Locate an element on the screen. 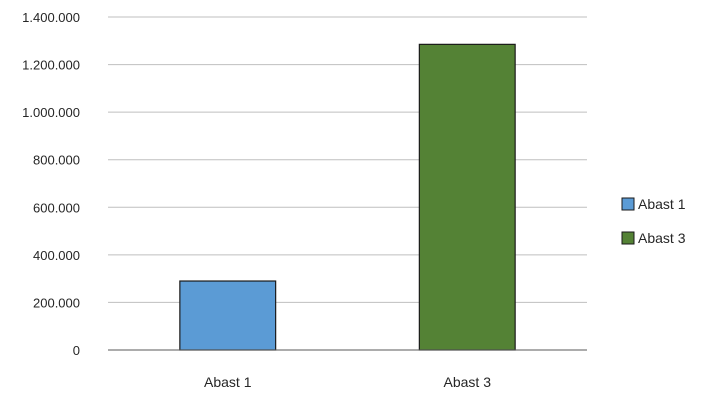  y-tick-label: 1.200.000 is located at coordinates (51, 65).